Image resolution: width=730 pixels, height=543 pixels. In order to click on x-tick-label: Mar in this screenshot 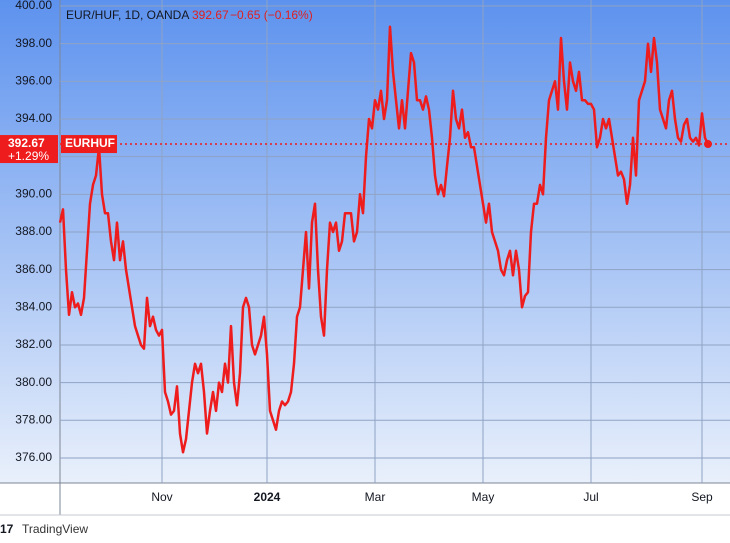, I will do `click(375, 497)`.